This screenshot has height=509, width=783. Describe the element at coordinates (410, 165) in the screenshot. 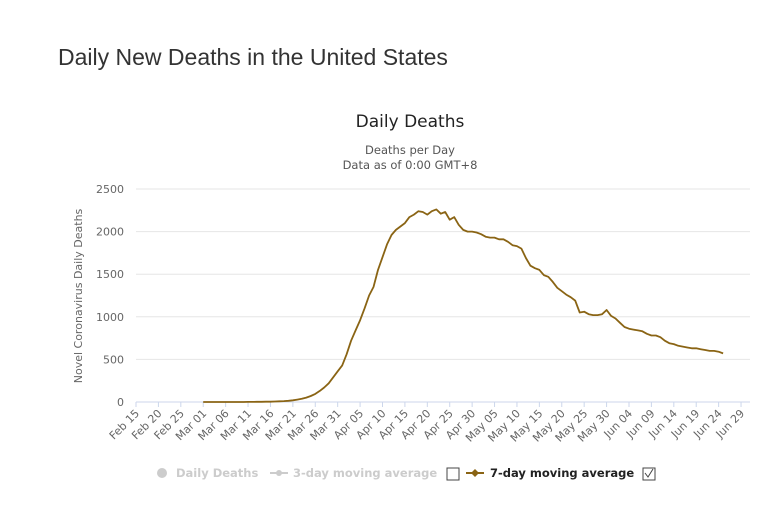

I see `chart-subtitle-line2: Data as of 0:00 GMT+8` at that location.